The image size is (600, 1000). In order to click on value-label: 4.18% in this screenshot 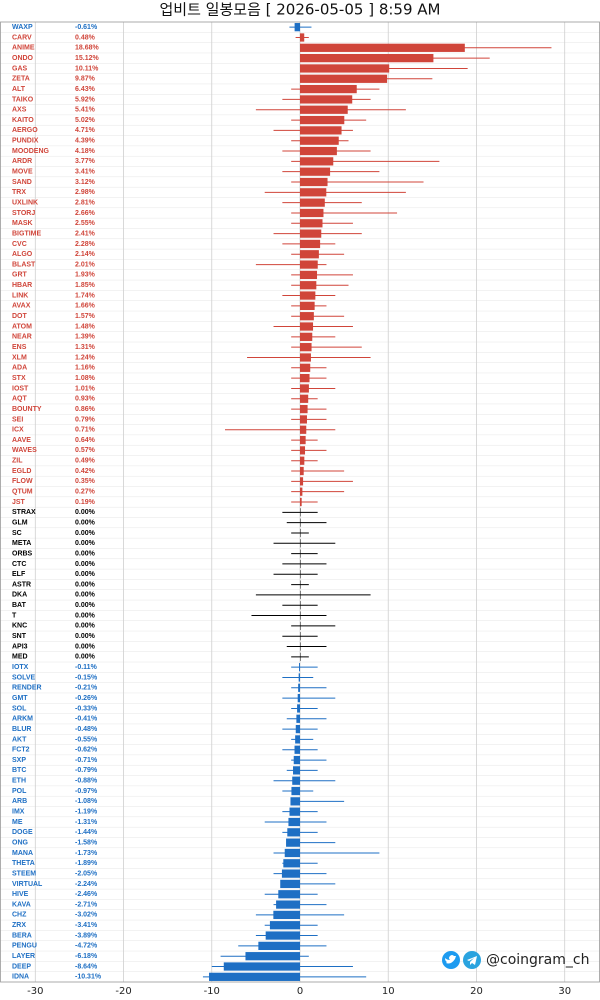, I will do `click(85, 151)`.